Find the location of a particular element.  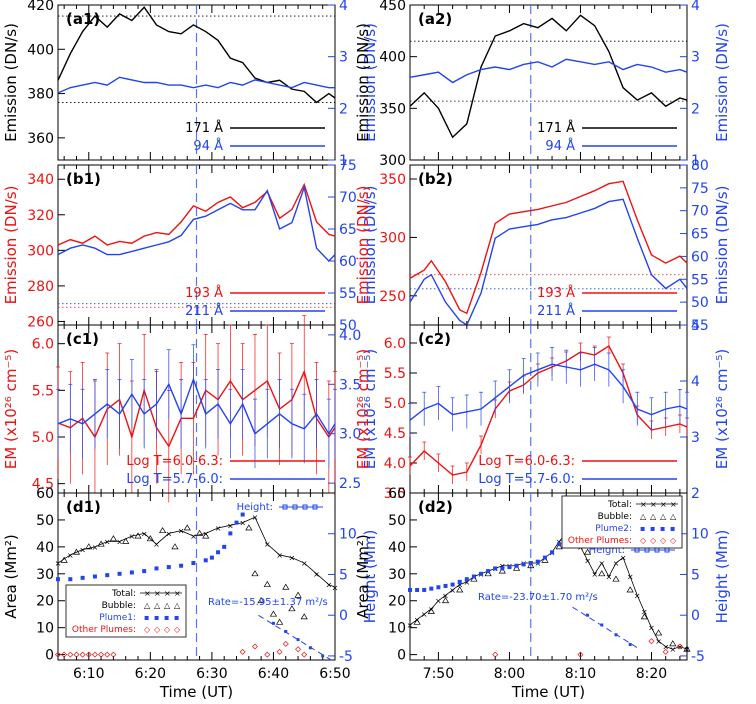

ylabel-right: Height (Mm) is located at coordinates (722, 577).